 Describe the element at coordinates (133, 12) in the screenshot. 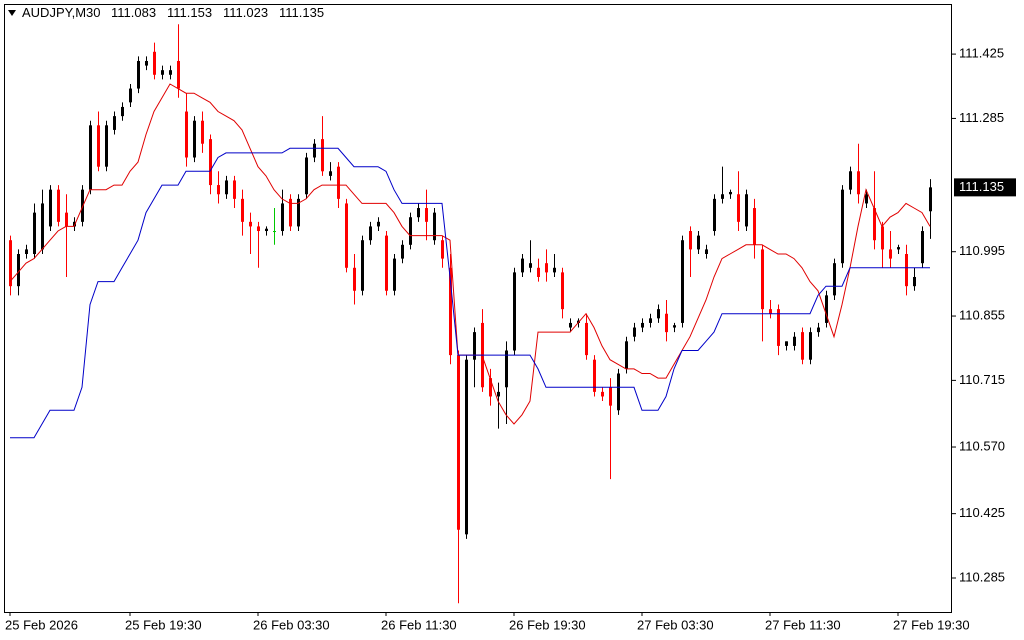

I see `header-open: 111.083` at that location.